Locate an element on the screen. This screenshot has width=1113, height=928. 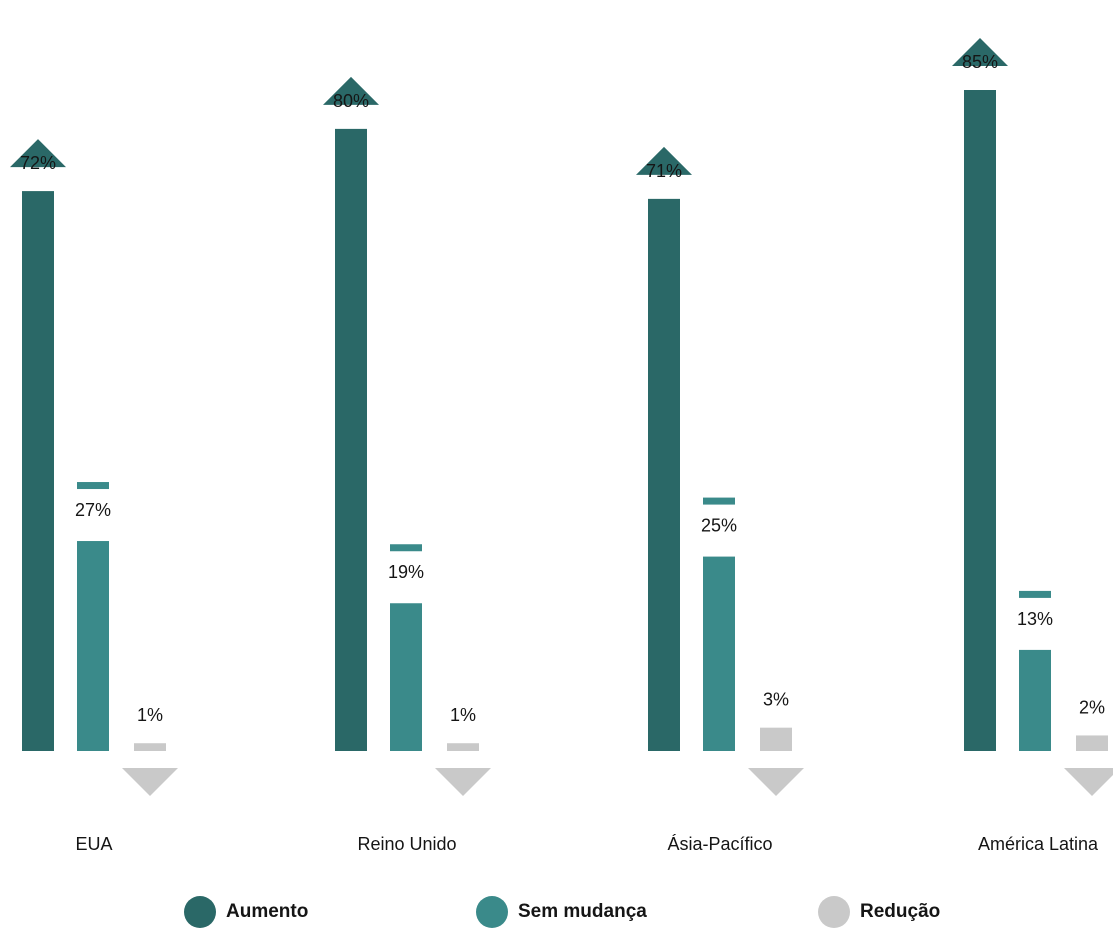
data-label-reducao-reino-unido: 1% is located at coordinates (463, 715).